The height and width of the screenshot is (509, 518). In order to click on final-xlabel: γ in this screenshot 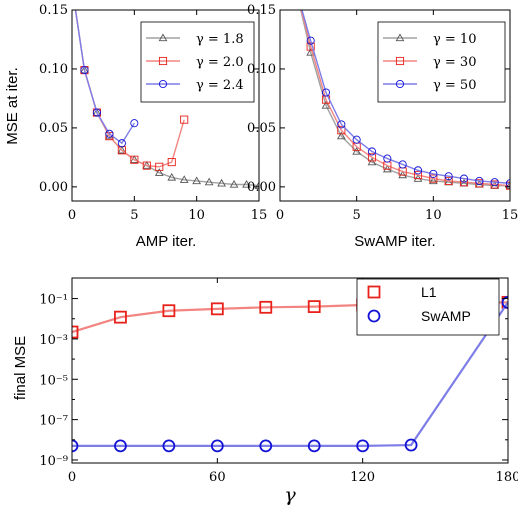, I will do `click(290, 495)`.